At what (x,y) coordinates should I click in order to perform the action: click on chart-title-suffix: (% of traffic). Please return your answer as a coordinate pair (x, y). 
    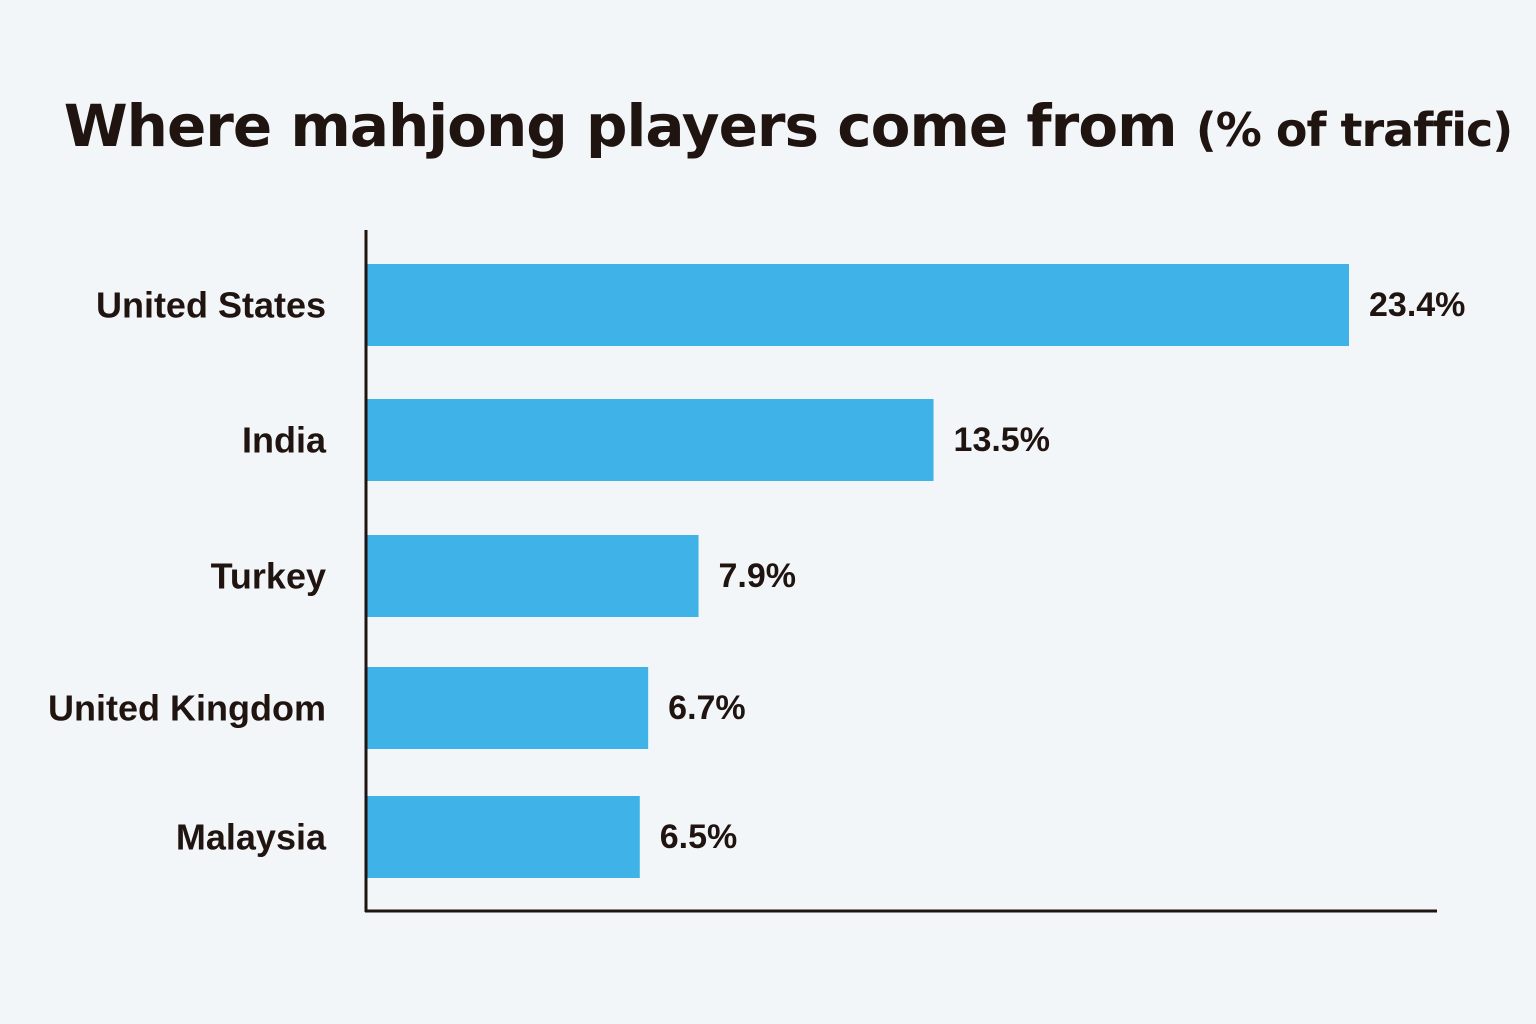
    Looking at the image, I should click on (1354, 130).